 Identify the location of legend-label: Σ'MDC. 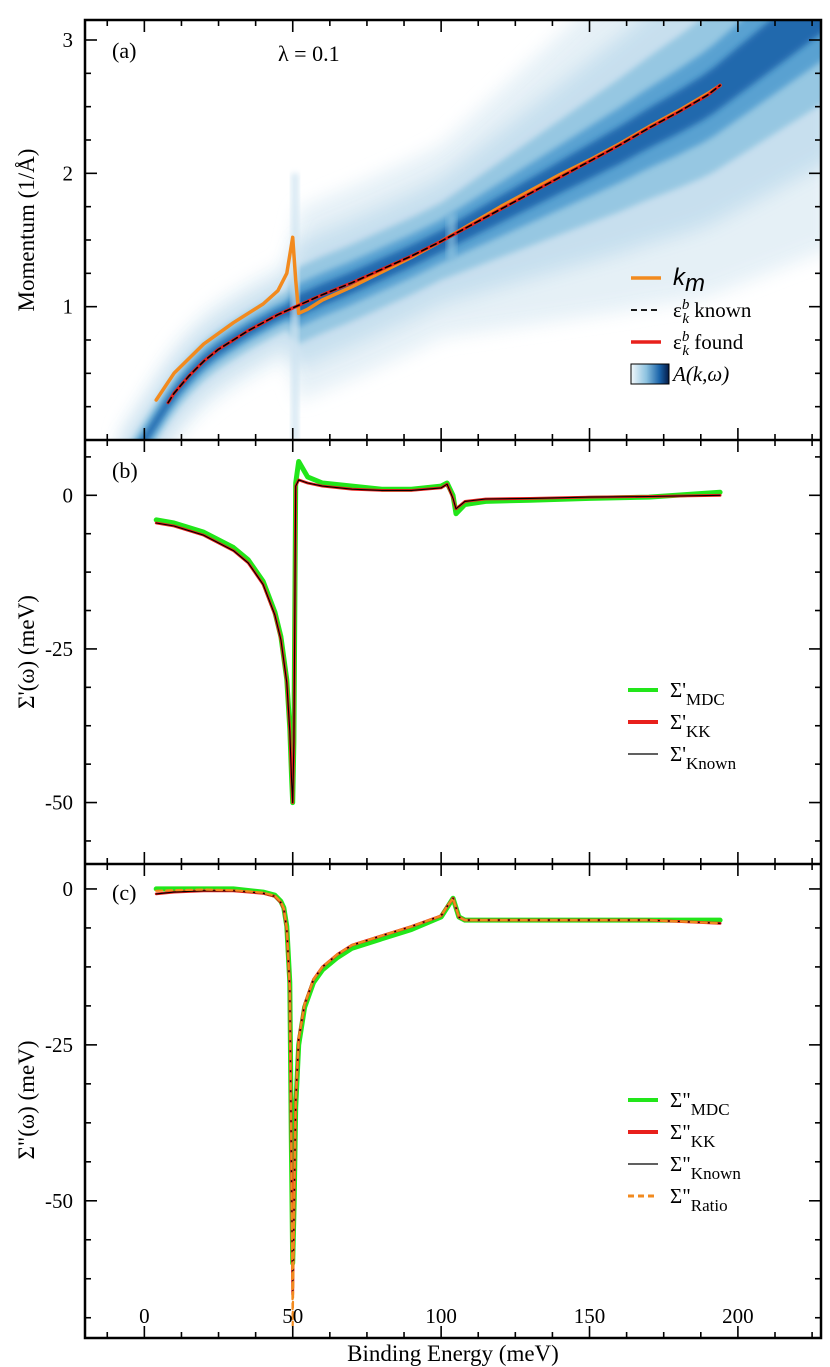
(697, 693).